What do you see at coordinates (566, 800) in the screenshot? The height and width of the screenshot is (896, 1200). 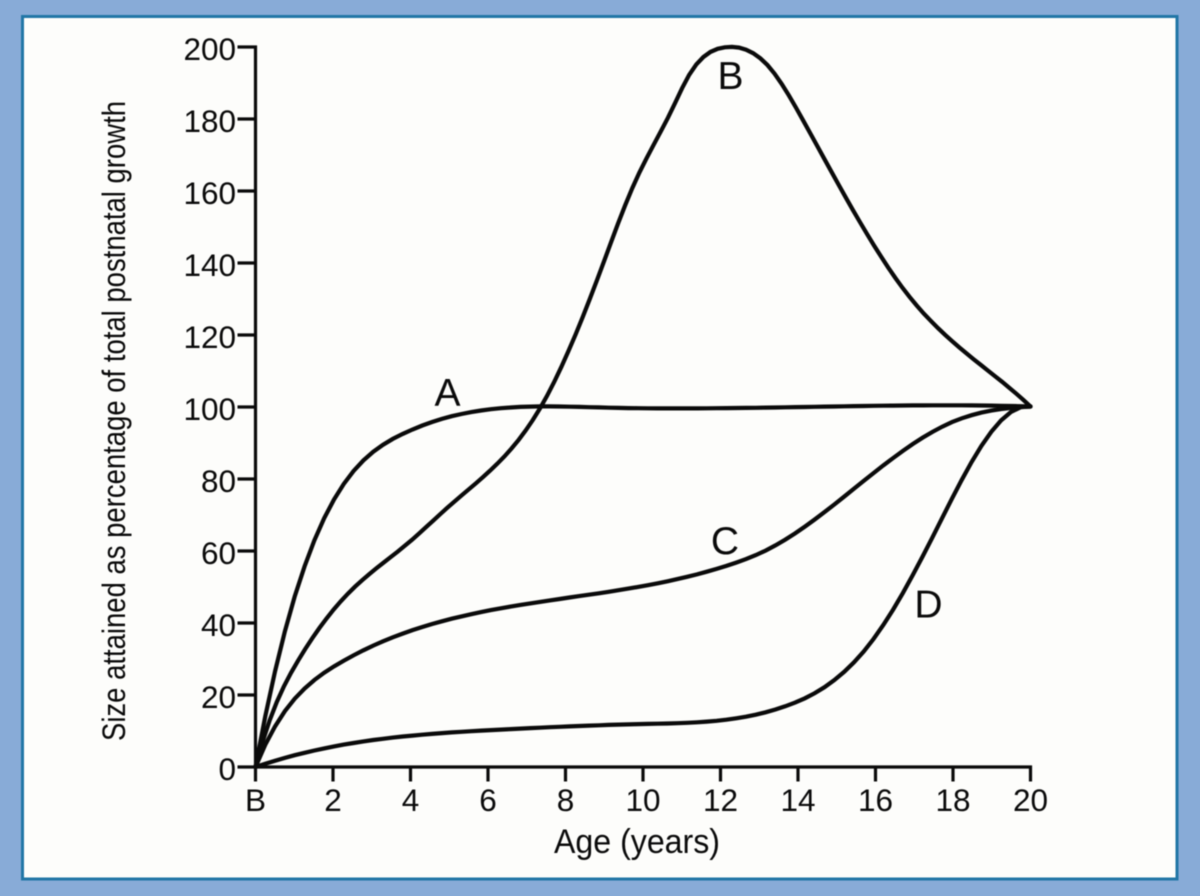 I see `svg-text: 8` at bounding box center [566, 800].